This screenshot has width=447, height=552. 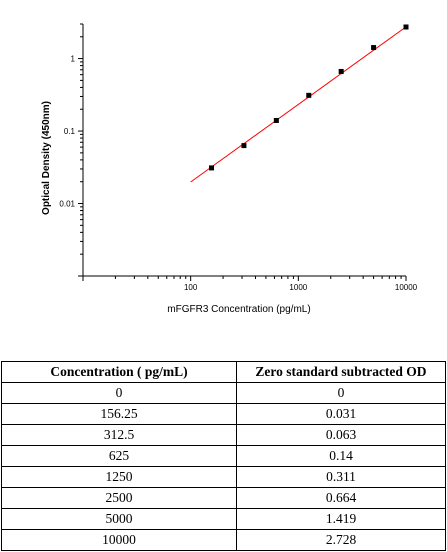 I want to click on x-tick-label: 100, so click(x=191, y=287).